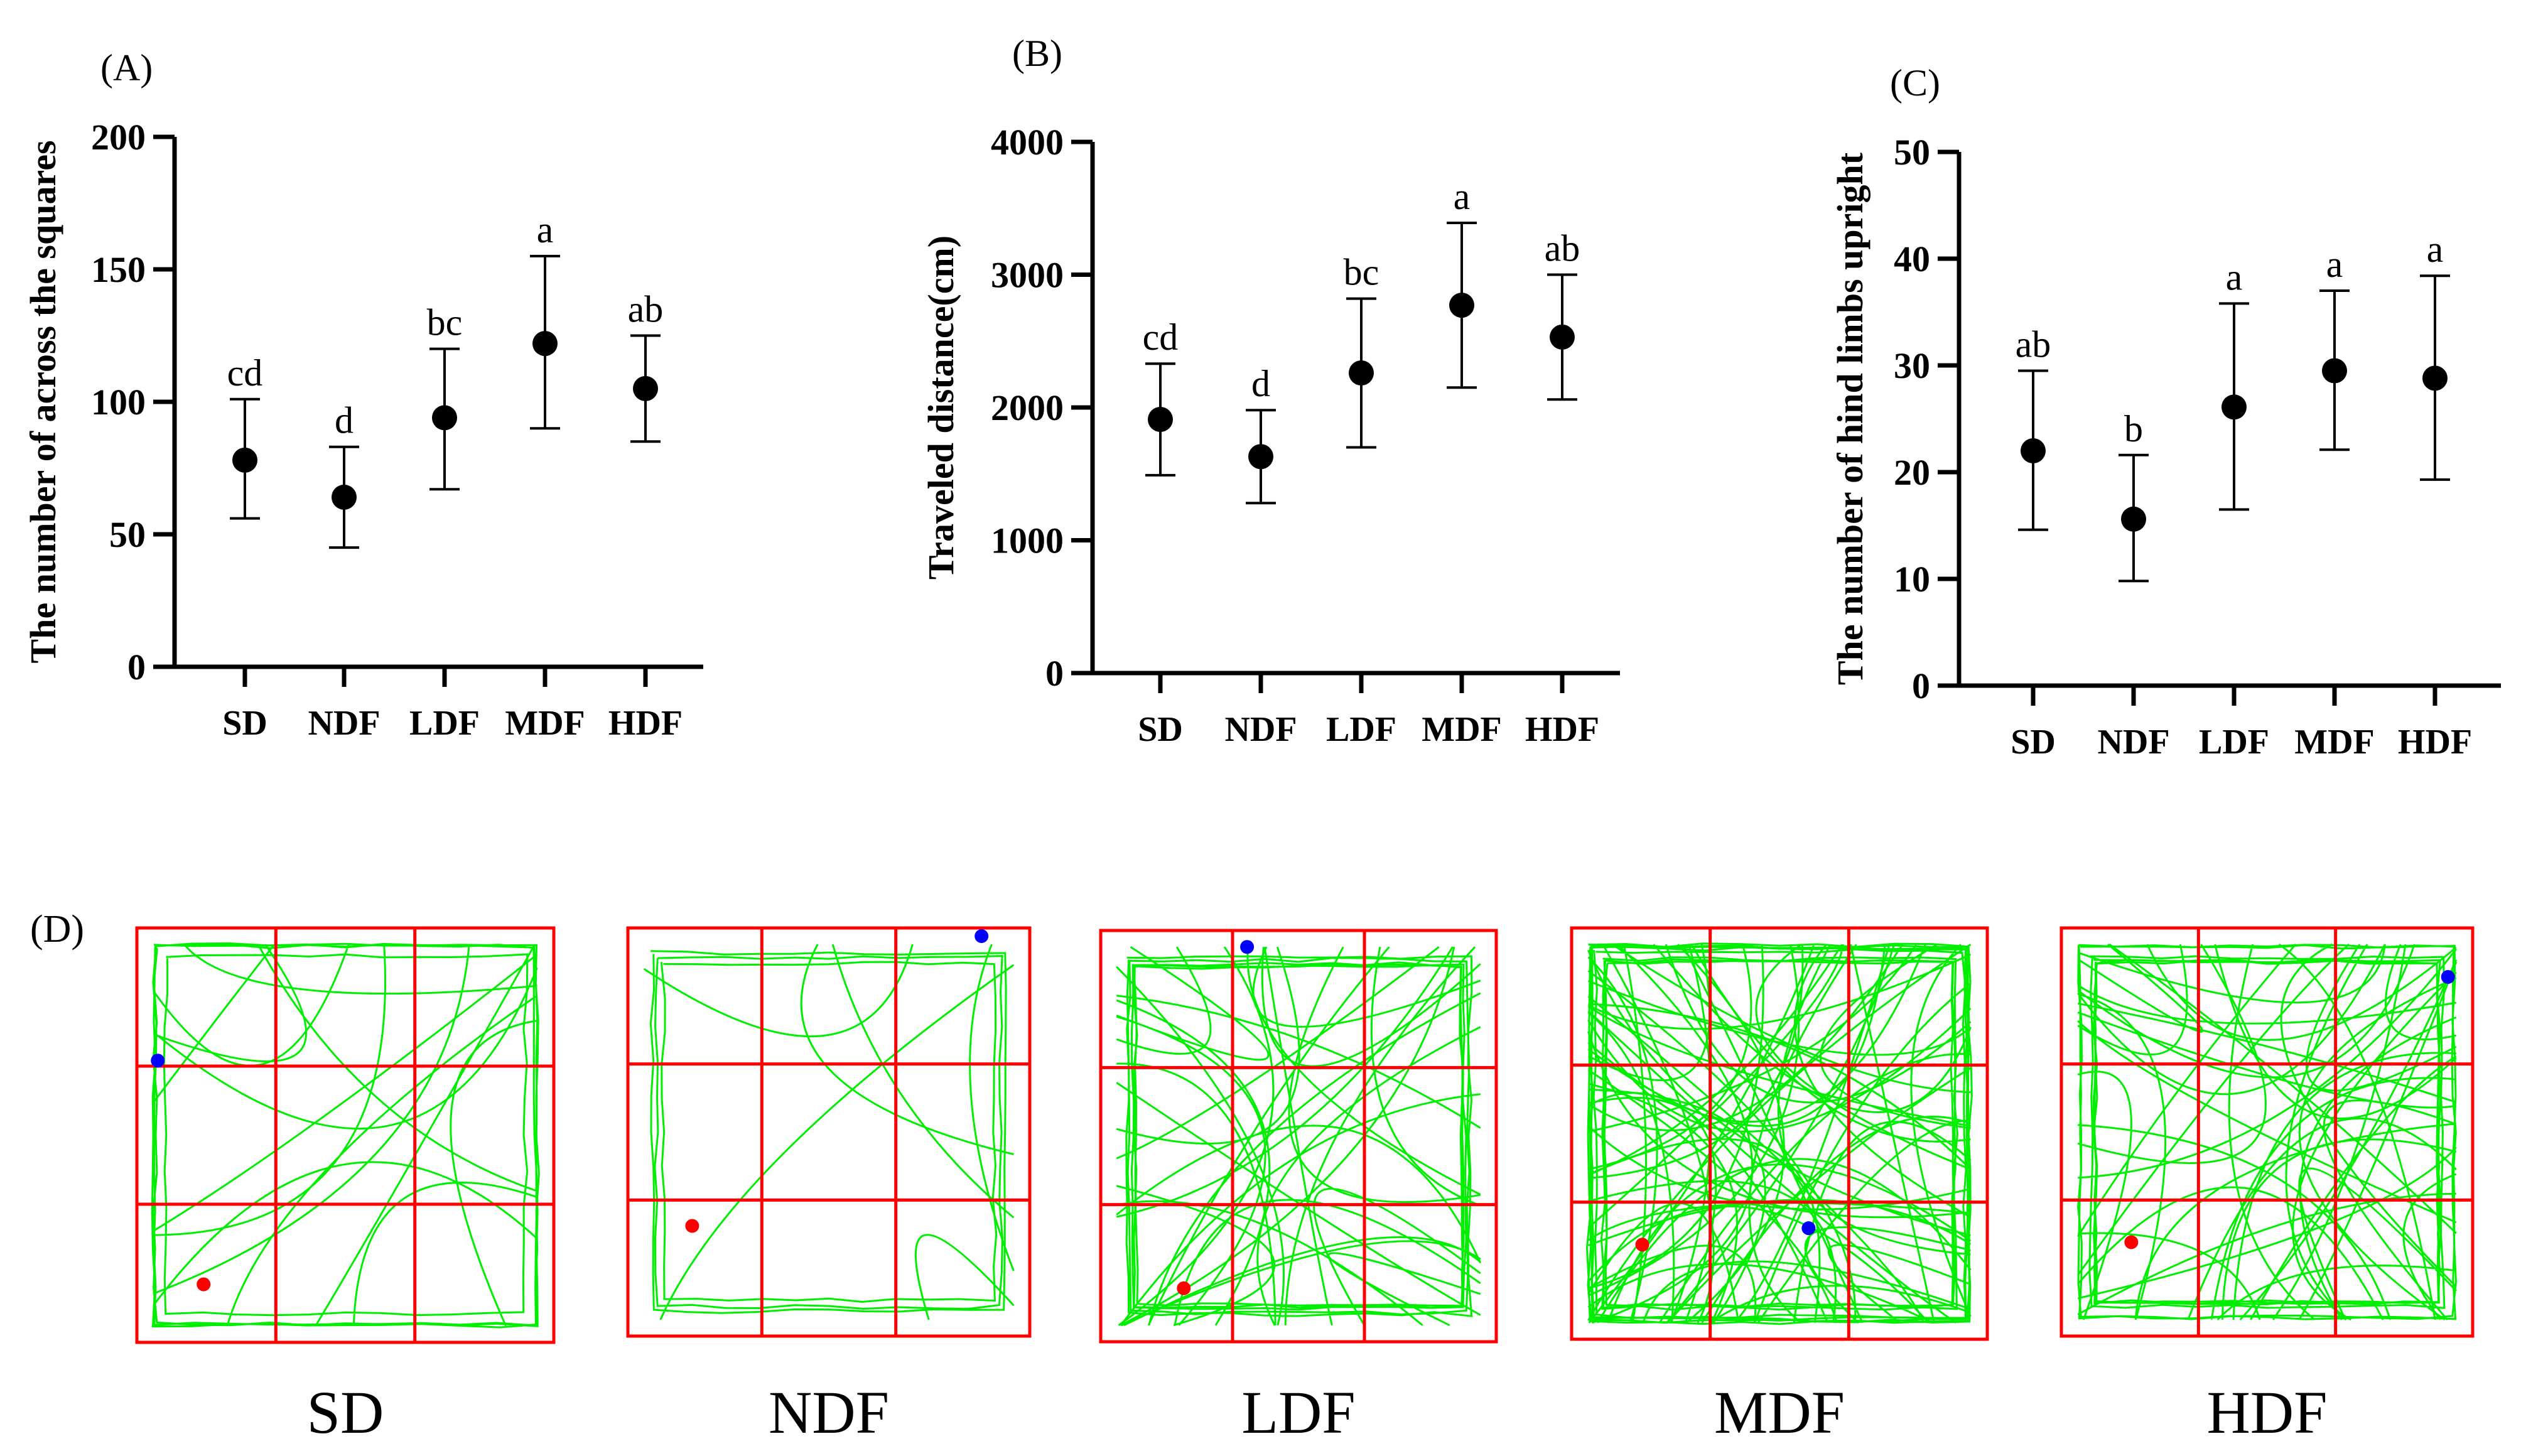 The image size is (2521, 1456). I want to click on panel-label: (B), so click(1037, 53).